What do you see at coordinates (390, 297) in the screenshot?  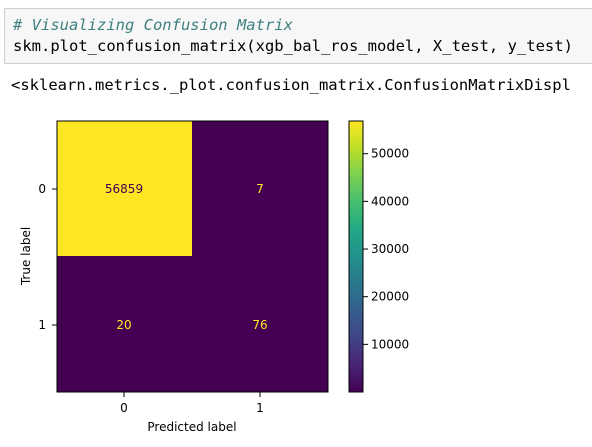 I see `colorbar-tick-label: 20000` at bounding box center [390, 297].